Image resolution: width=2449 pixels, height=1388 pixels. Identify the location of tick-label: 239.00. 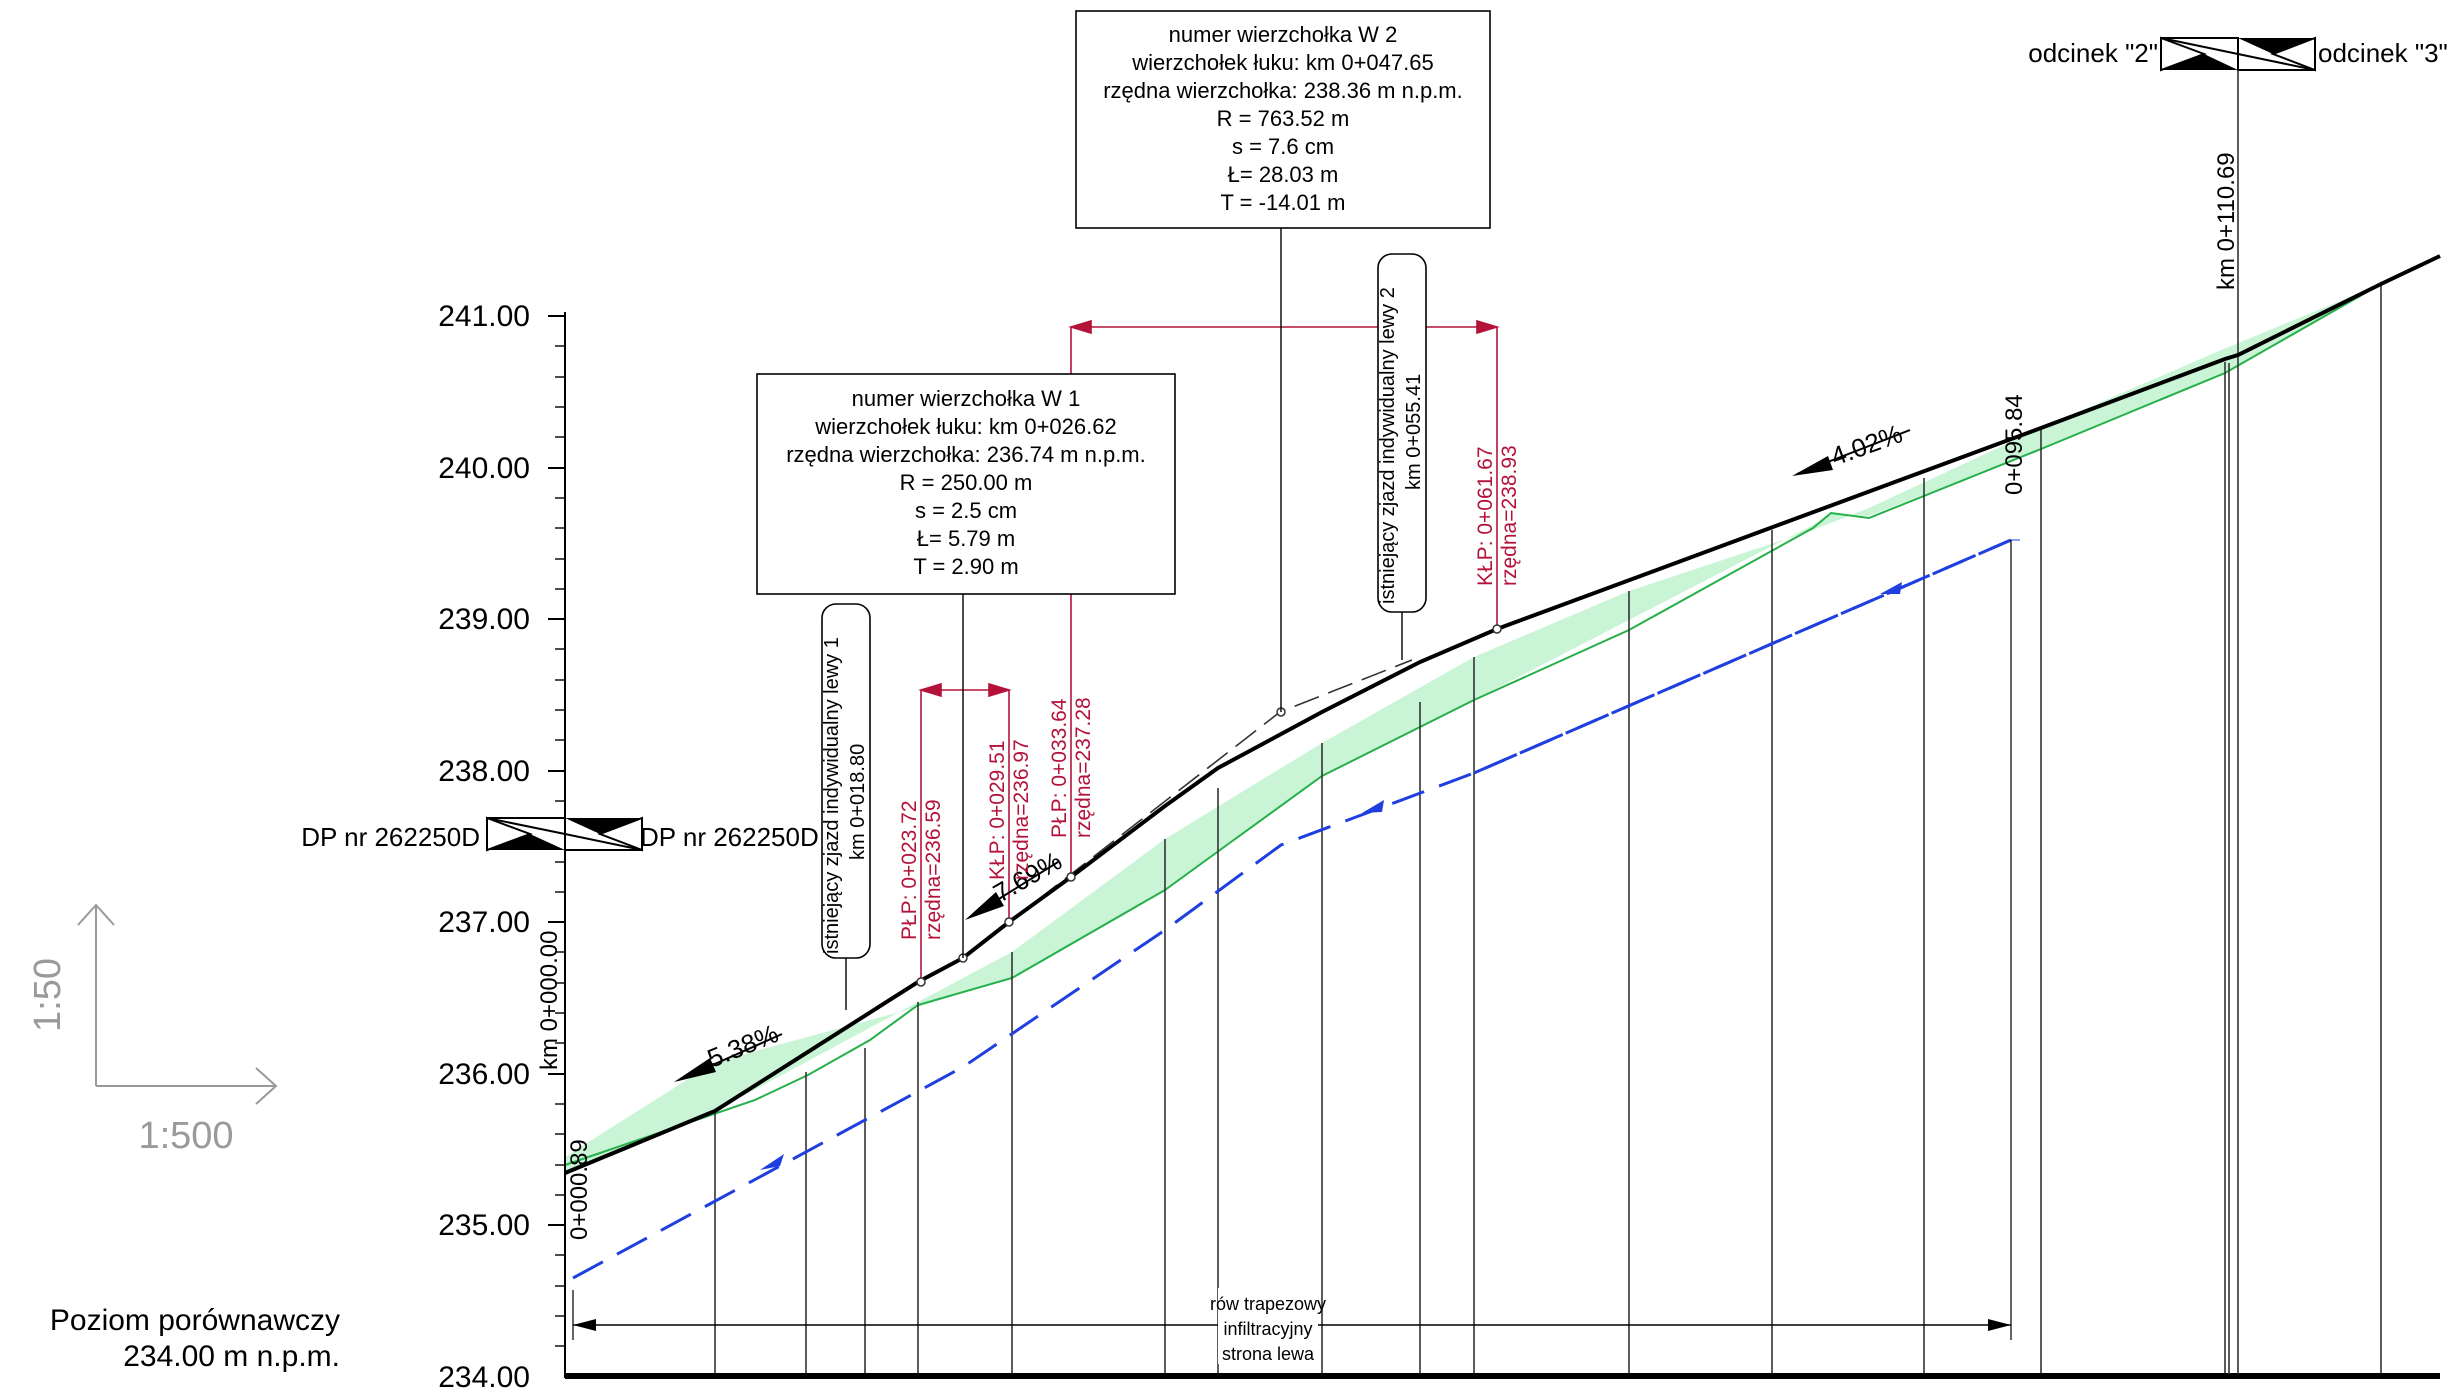
(484, 619).